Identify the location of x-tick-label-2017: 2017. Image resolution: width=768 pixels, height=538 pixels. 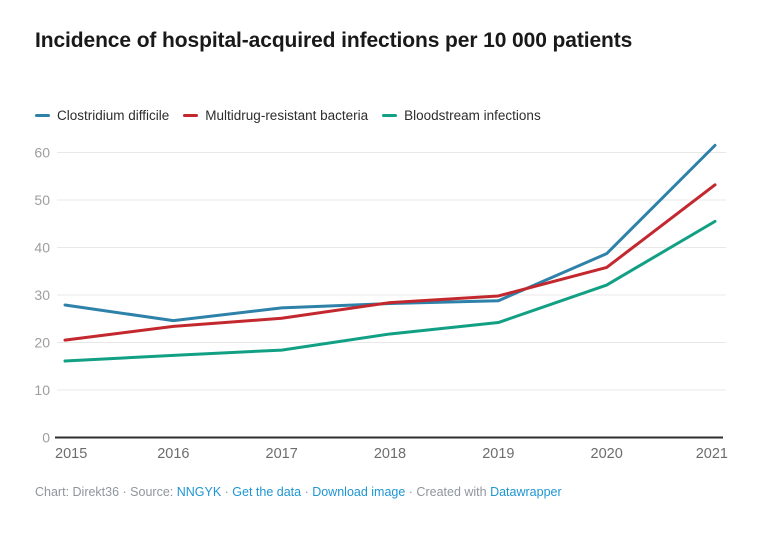
(282, 454).